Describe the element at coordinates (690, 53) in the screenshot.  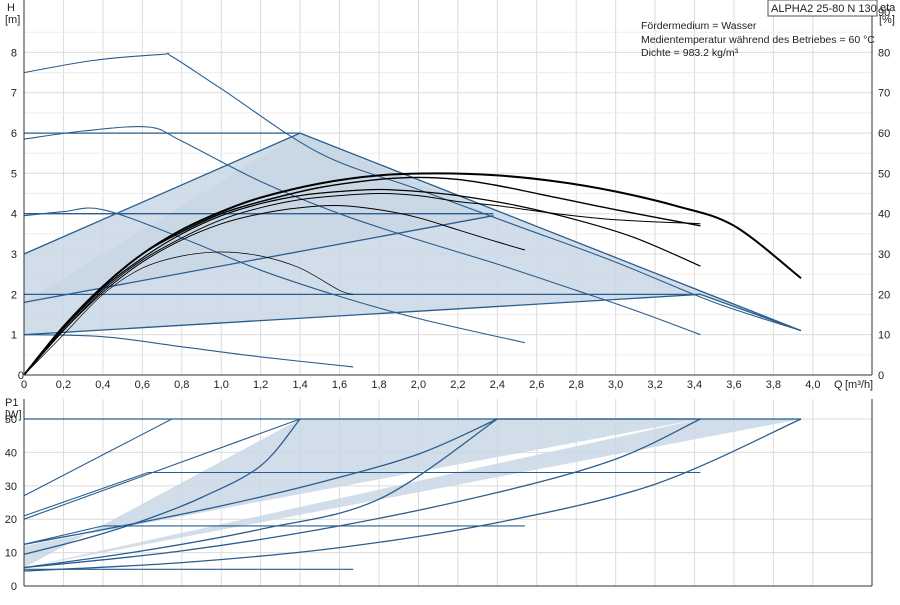
I see `density-note: Dichte = 983.2 kg/m³` at that location.